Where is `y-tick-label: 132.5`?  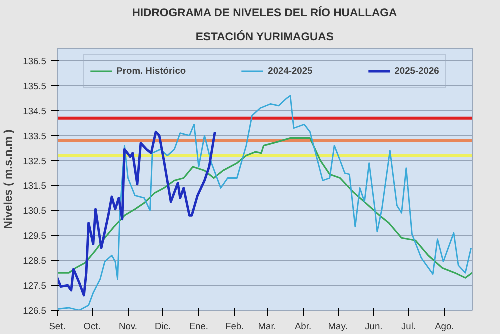 y-tick-label: 132.5 is located at coordinates (34, 161).